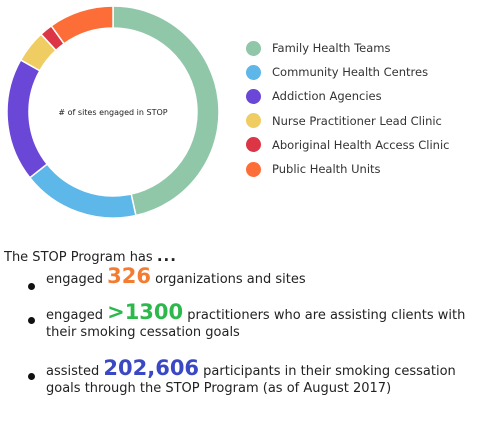 This screenshot has height=428, width=477. I want to click on legend-item-public-health-units: Public Health Units, so click(347, 169).